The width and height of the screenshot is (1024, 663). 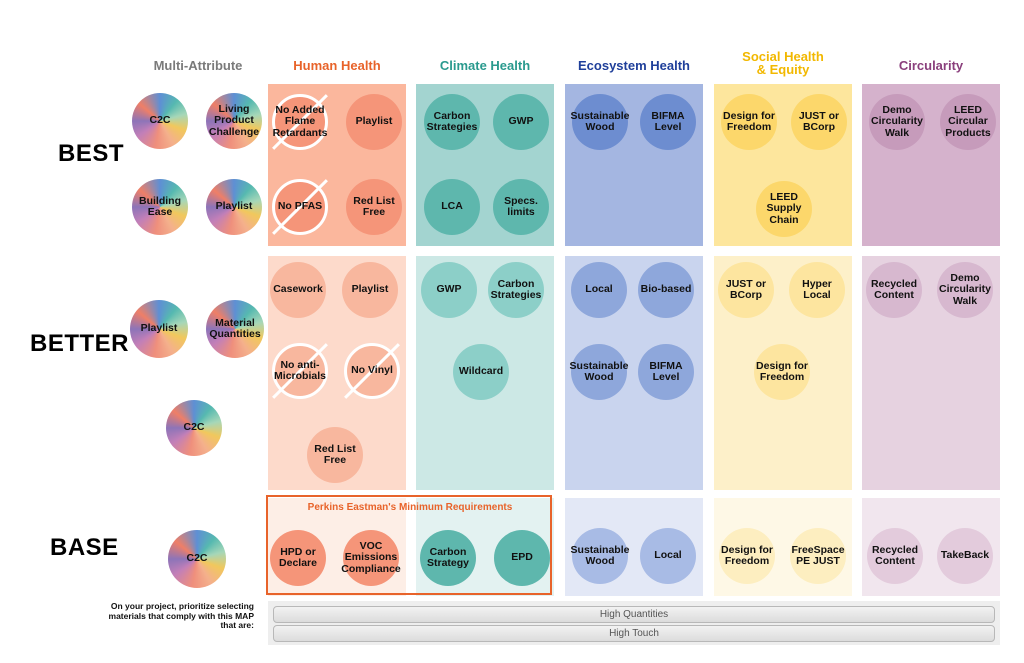 I want to click on human-better-no-anti-microbials: No anti-Microbials, so click(x=300, y=371).